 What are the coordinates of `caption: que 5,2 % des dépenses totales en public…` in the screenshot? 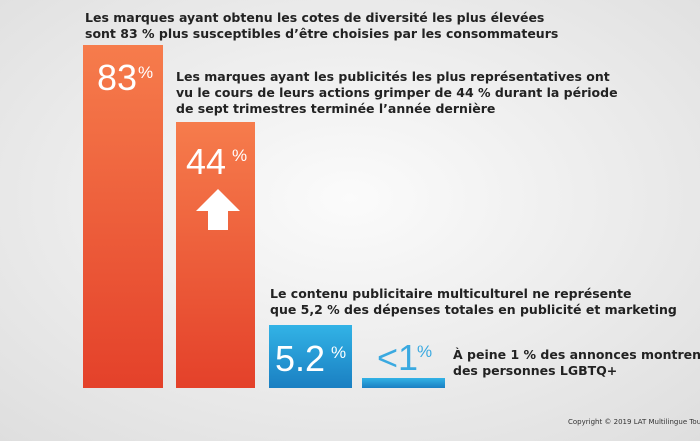 It's located at (473, 309).